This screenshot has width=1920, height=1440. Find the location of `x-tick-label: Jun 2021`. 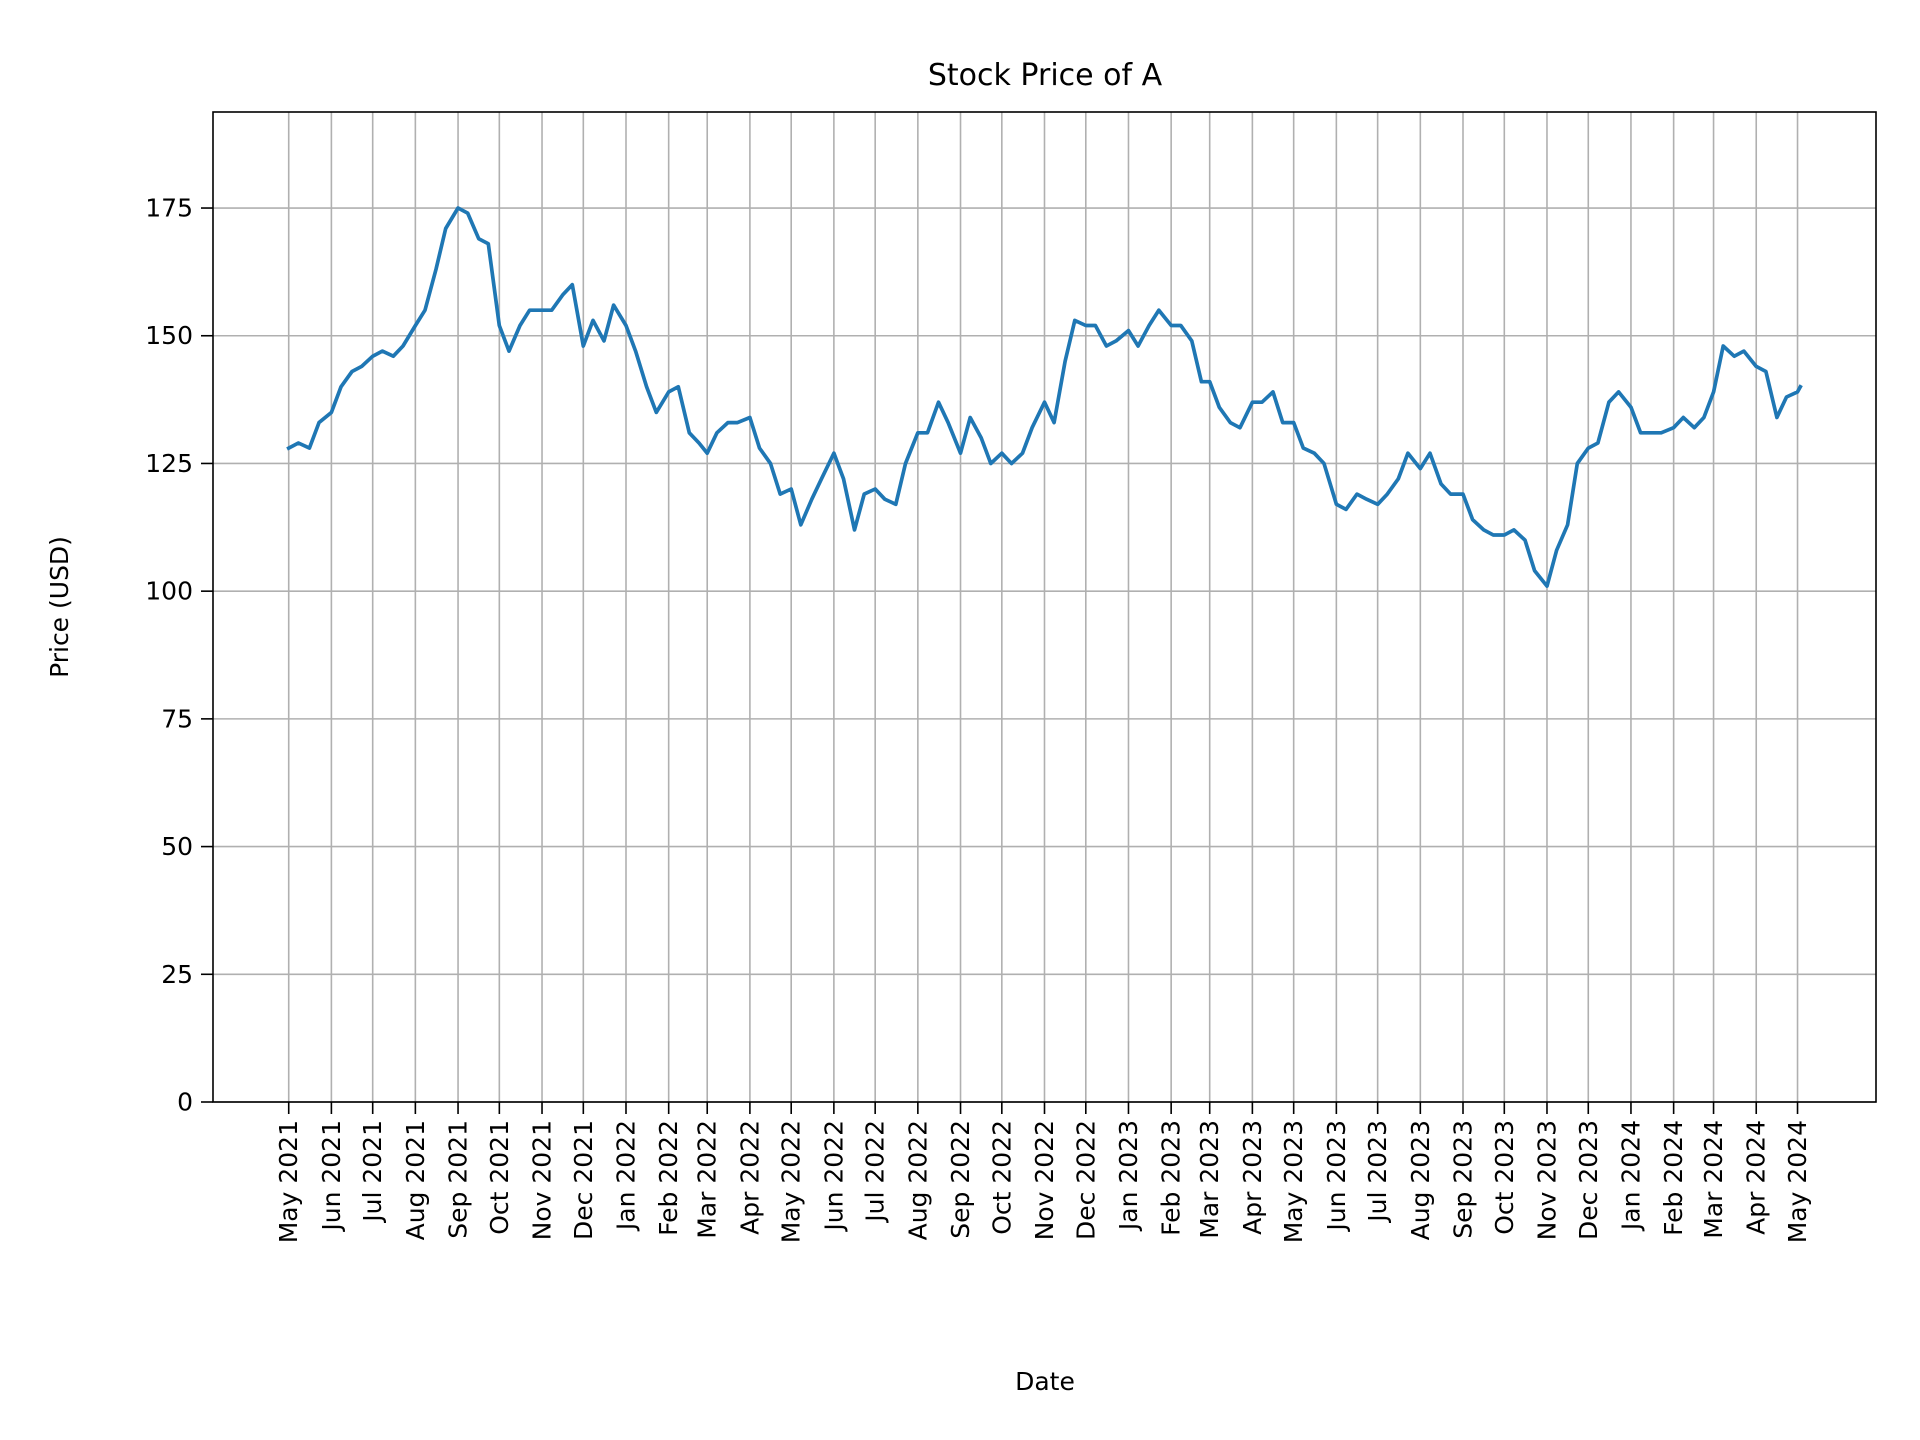

x-tick-label: Jun 2021 is located at coordinates (331, 1176).